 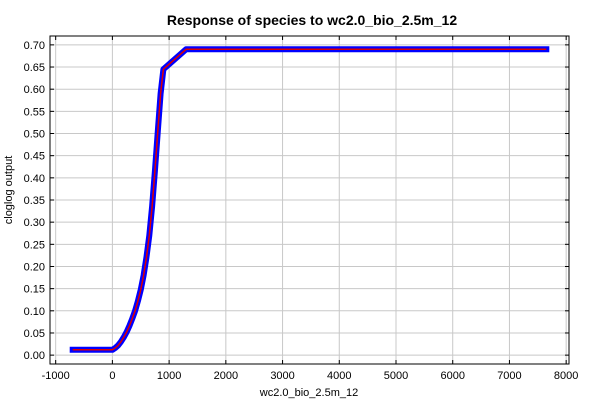 What do you see at coordinates (56, 376) in the screenshot?
I see `x-tick-label: -1000` at bounding box center [56, 376].